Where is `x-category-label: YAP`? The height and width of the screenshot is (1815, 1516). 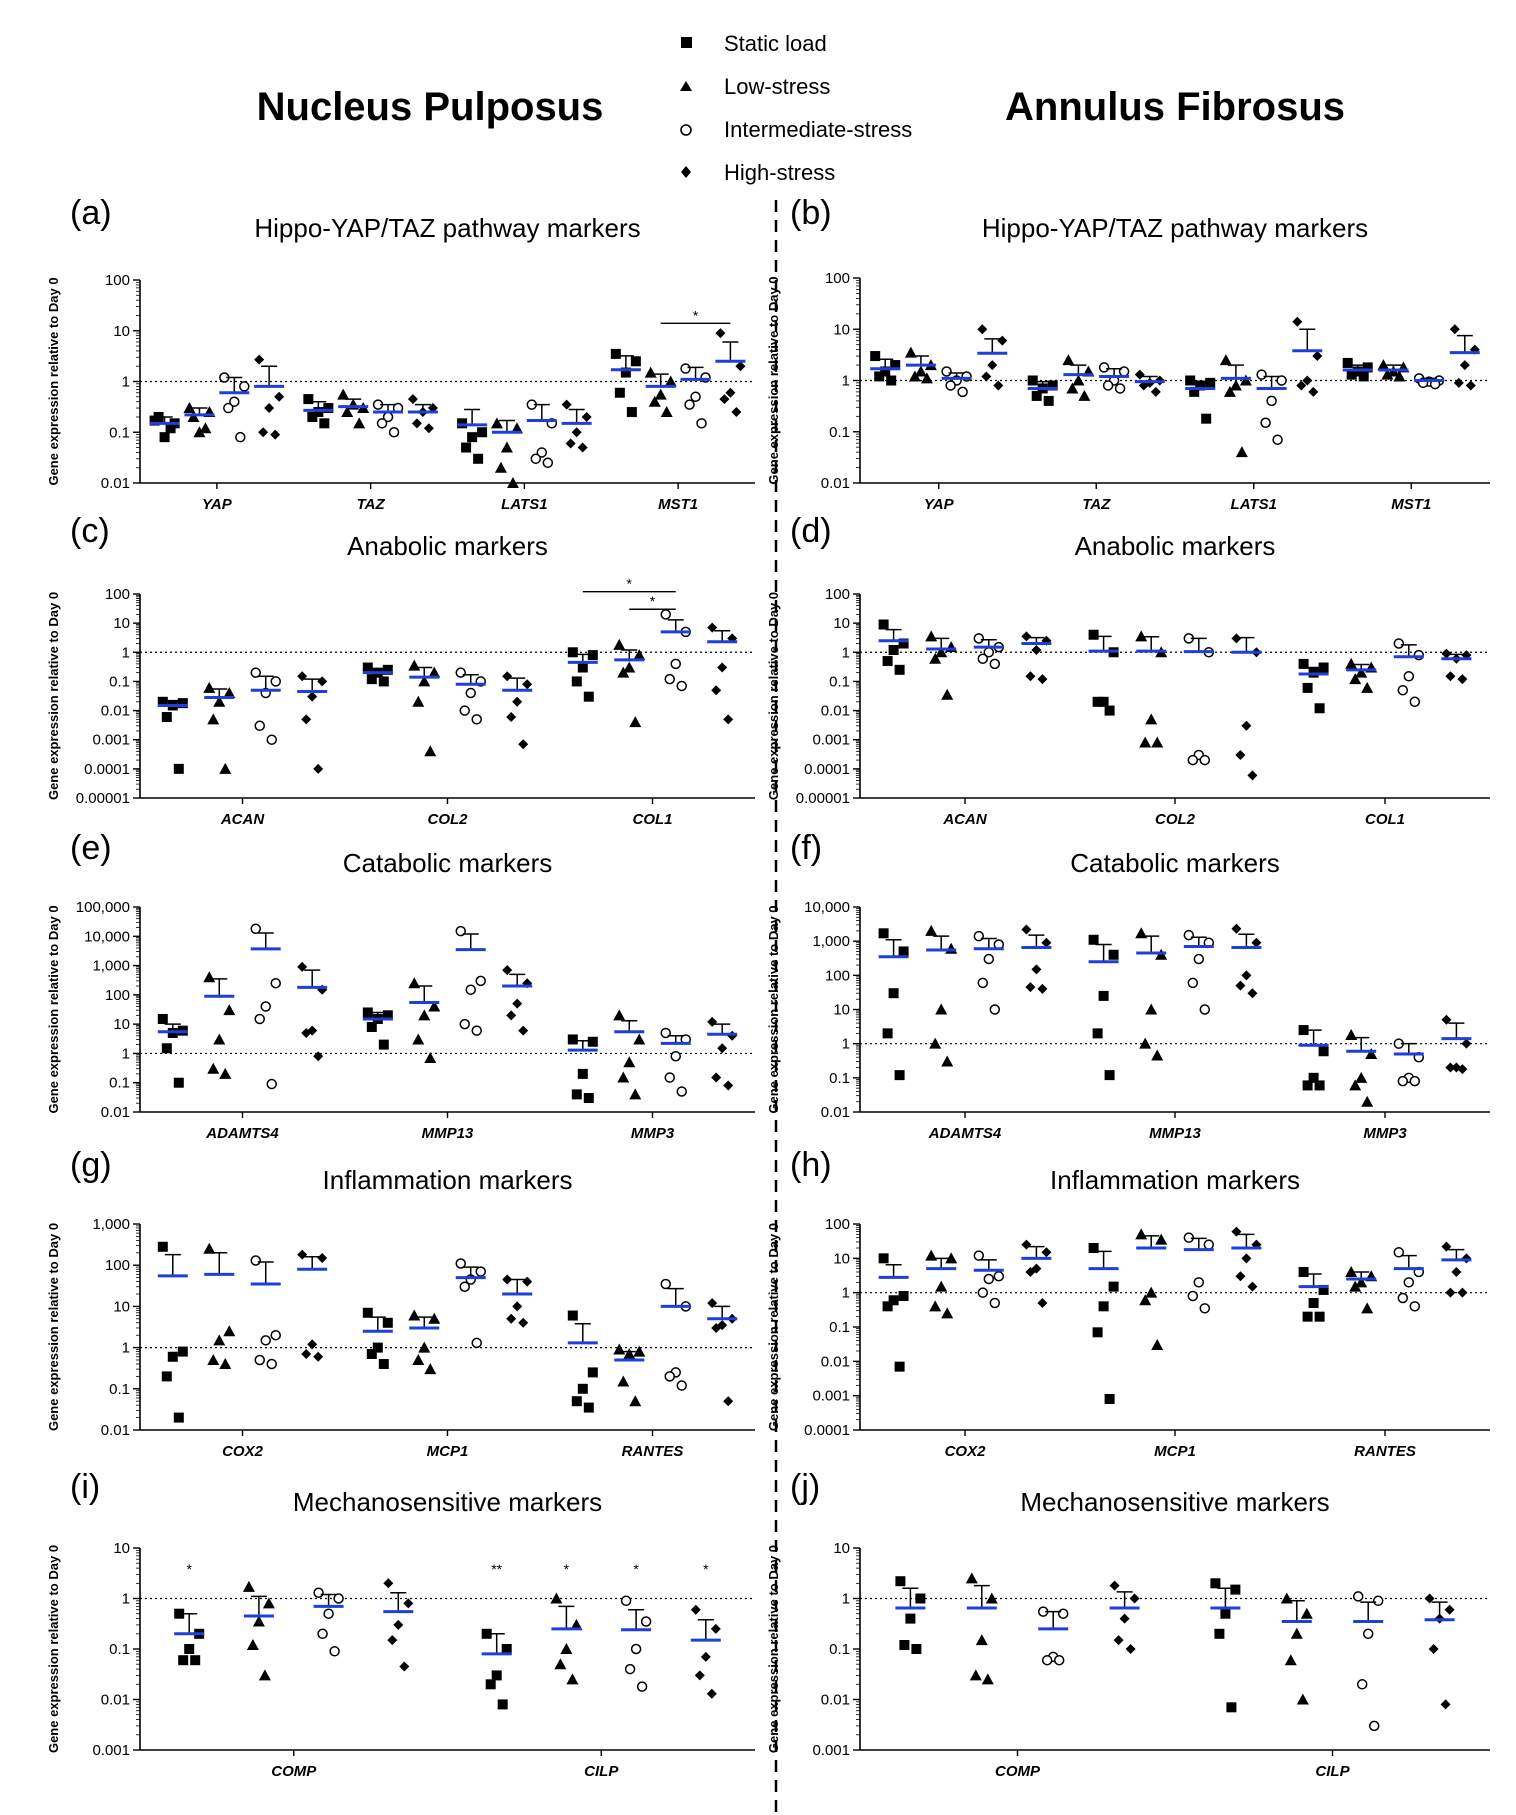
x-category-label: YAP is located at coordinates (939, 504).